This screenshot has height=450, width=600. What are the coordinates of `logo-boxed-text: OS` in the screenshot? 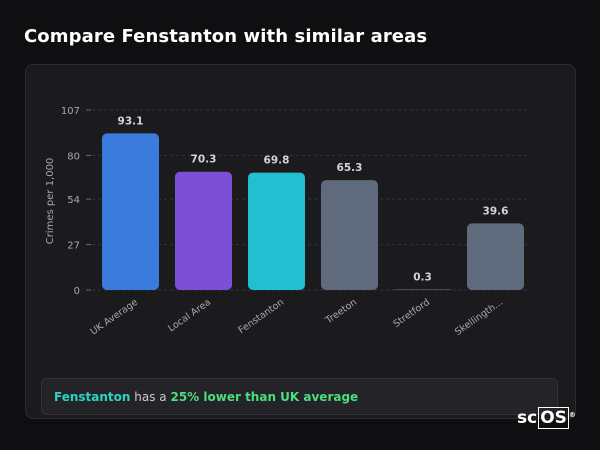 It's located at (553, 418).